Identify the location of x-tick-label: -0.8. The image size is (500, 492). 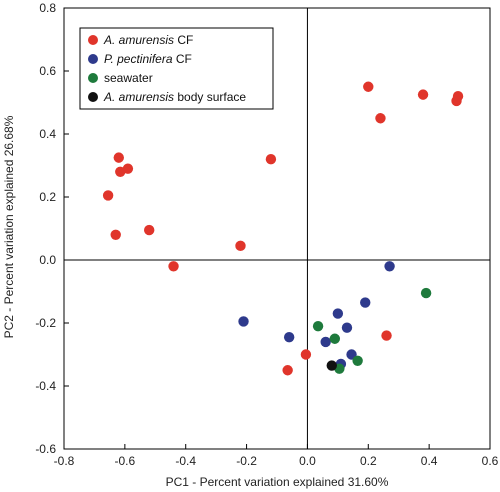
(64, 461).